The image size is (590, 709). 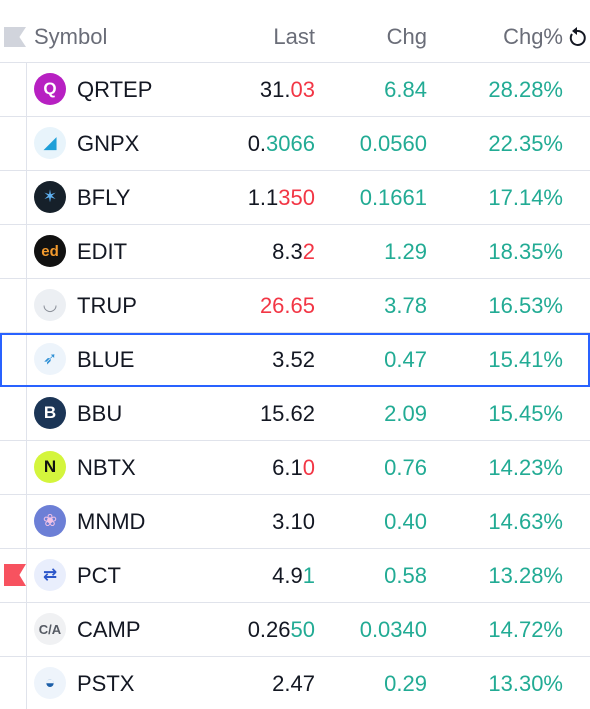 I want to click on symbol-ticker: PSTX, so click(x=106, y=683).